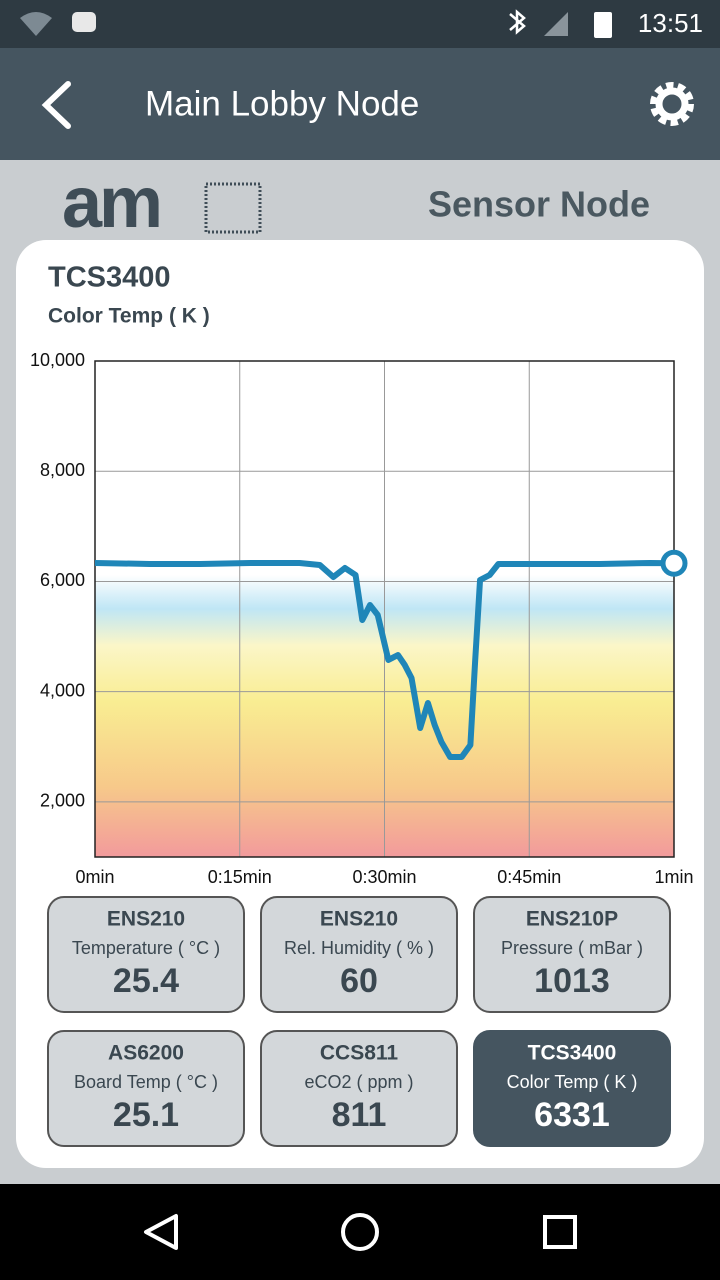 The image size is (720, 1280). What do you see at coordinates (539, 204) in the screenshot?
I see `header-subtitle: Sensor Node` at bounding box center [539, 204].